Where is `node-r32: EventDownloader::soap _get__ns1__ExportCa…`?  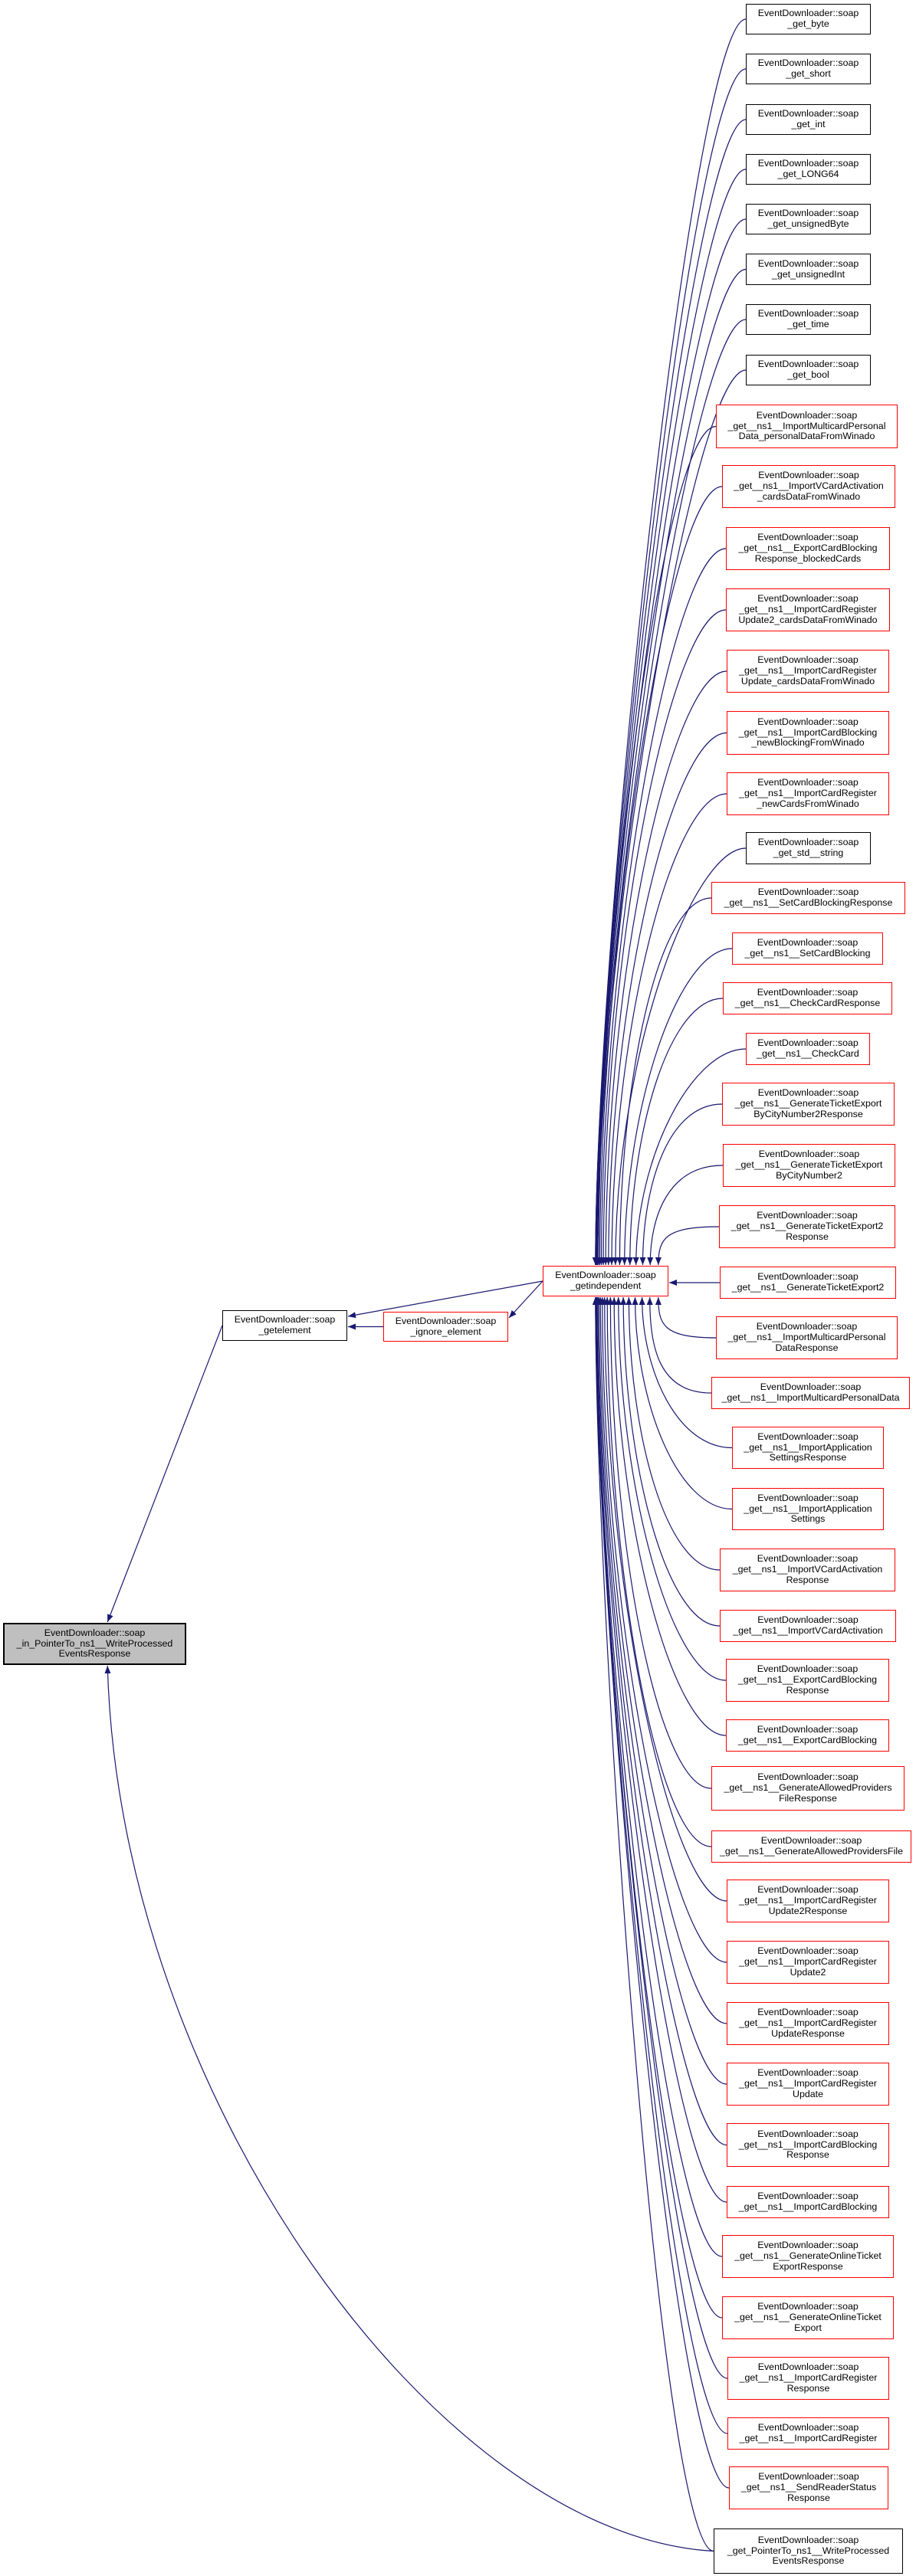
node-r32: EventDownloader::soap _get__ns1__ExportCa… is located at coordinates (807, 1736).